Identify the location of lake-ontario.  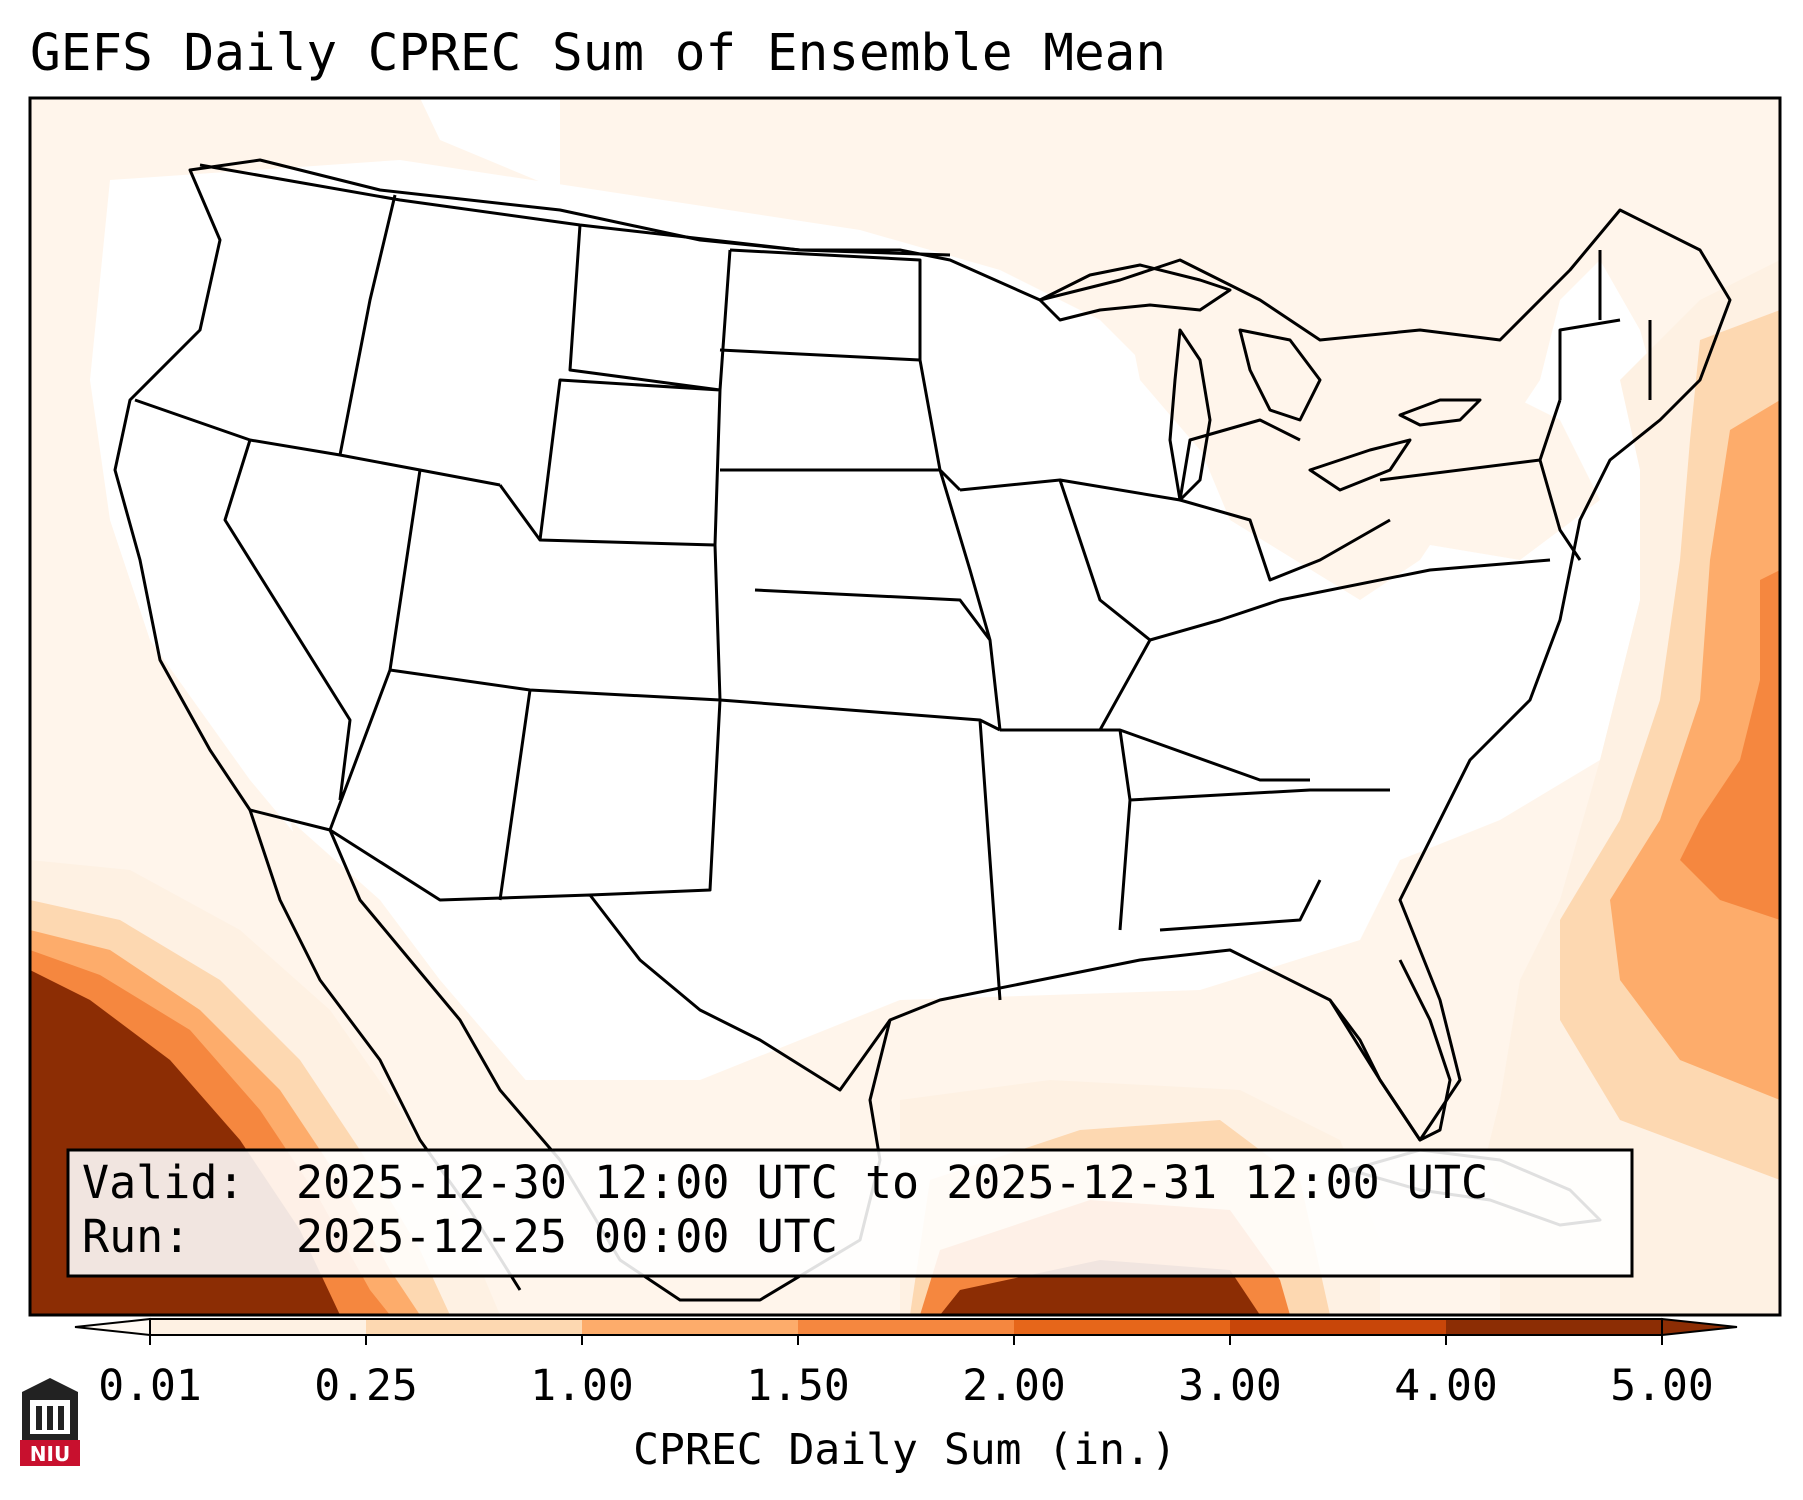
(1440, 412).